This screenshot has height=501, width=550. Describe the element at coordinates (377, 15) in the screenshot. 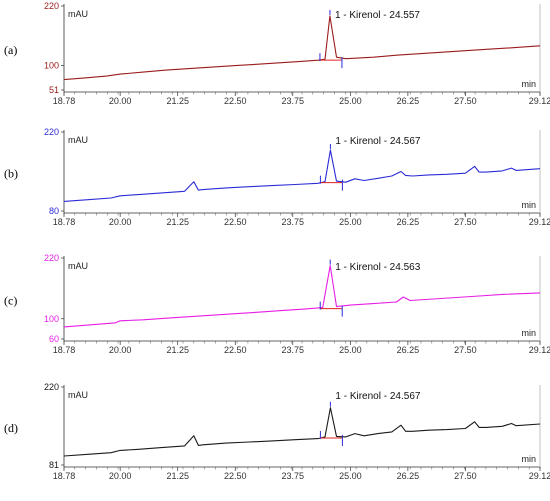

I see `peak-label: 1 - Kirenol - 24.557` at that location.